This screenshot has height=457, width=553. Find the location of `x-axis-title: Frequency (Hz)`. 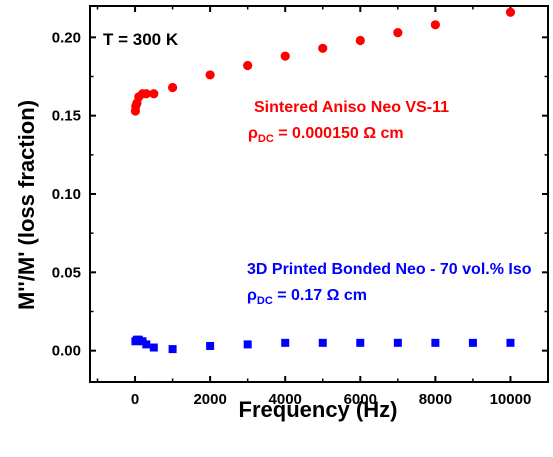

x-axis-title: Frequency (Hz) is located at coordinates (318, 409).